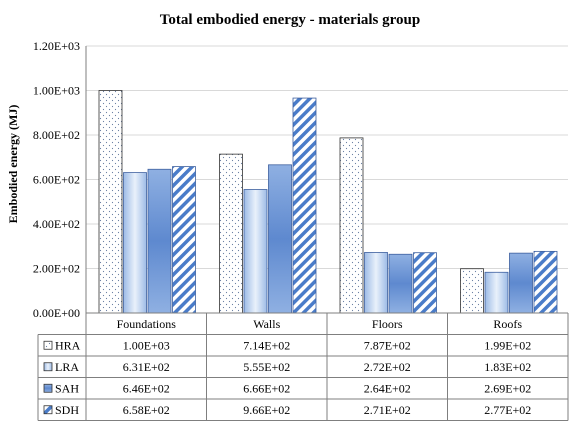  Describe the element at coordinates (146, 388) in the screenshot. I see `data-label: 6.46E+02` at that location.